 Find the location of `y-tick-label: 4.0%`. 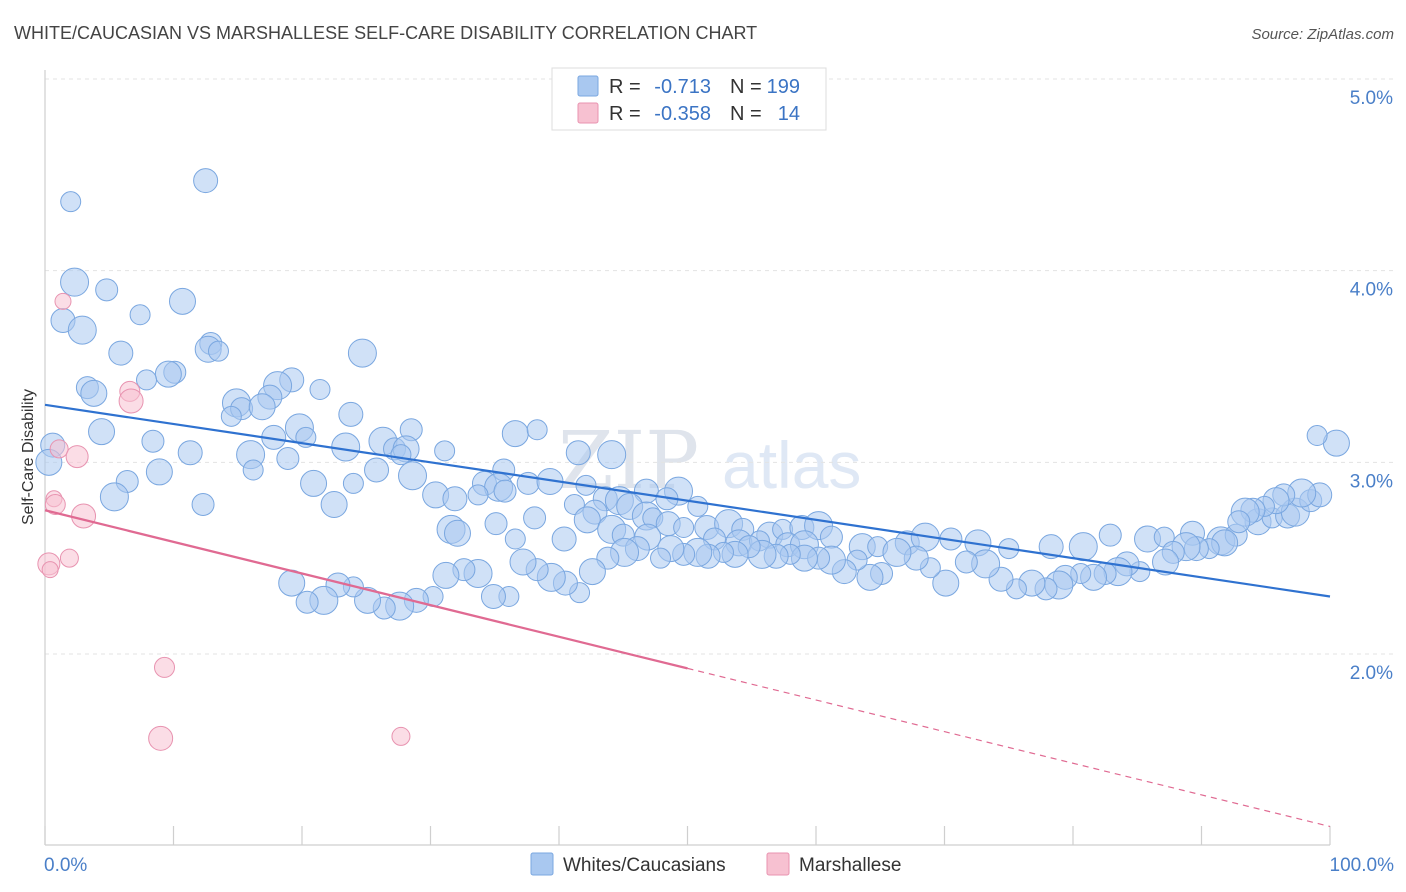

y-tick-label: 4.0% is located at coordinates (1371, 290).